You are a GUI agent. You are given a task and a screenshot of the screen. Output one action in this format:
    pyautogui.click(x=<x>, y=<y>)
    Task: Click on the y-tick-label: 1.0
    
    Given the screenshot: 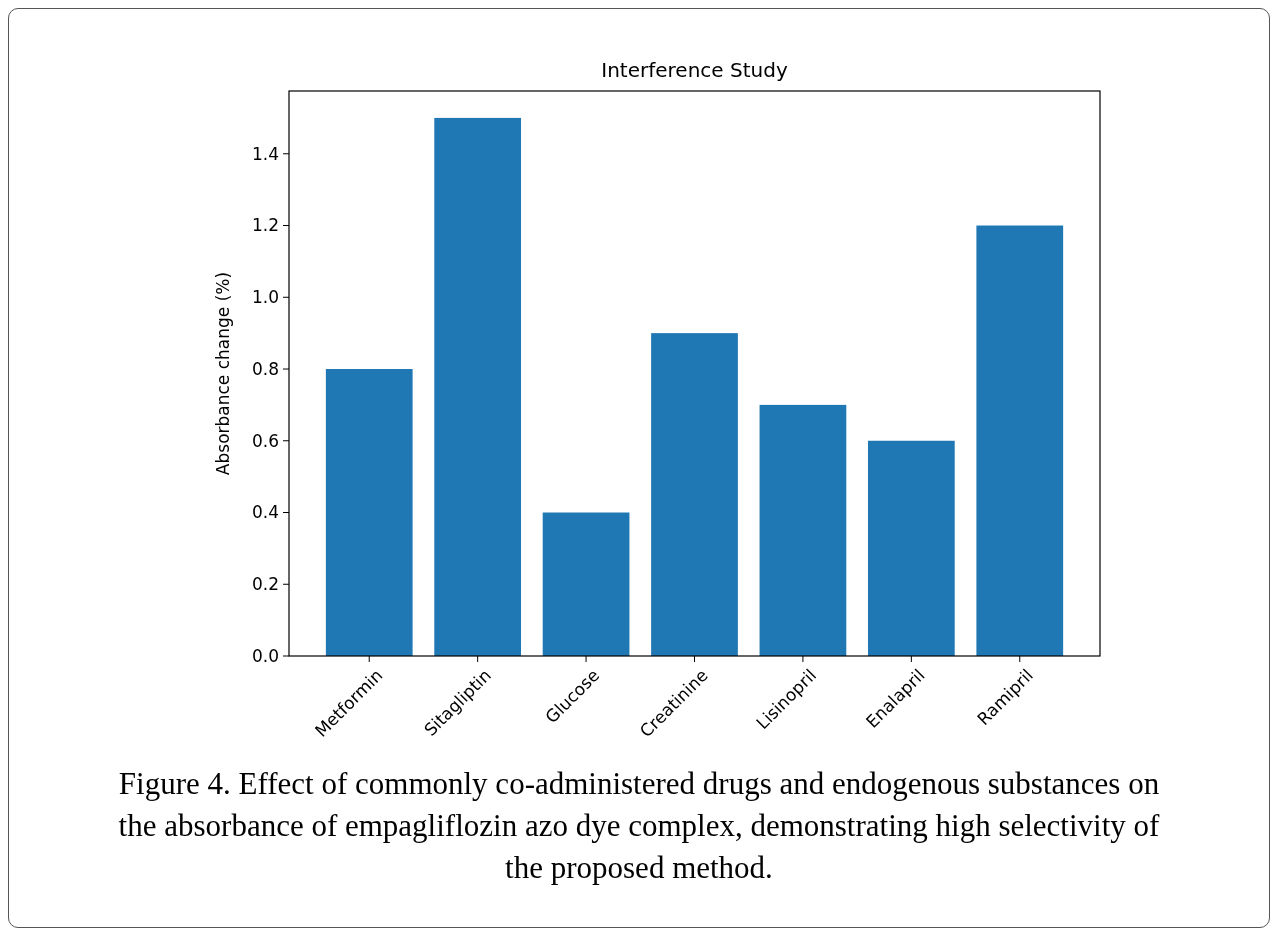 What is the action you would take?
    pyautogui.click(x=265, y=297)
    